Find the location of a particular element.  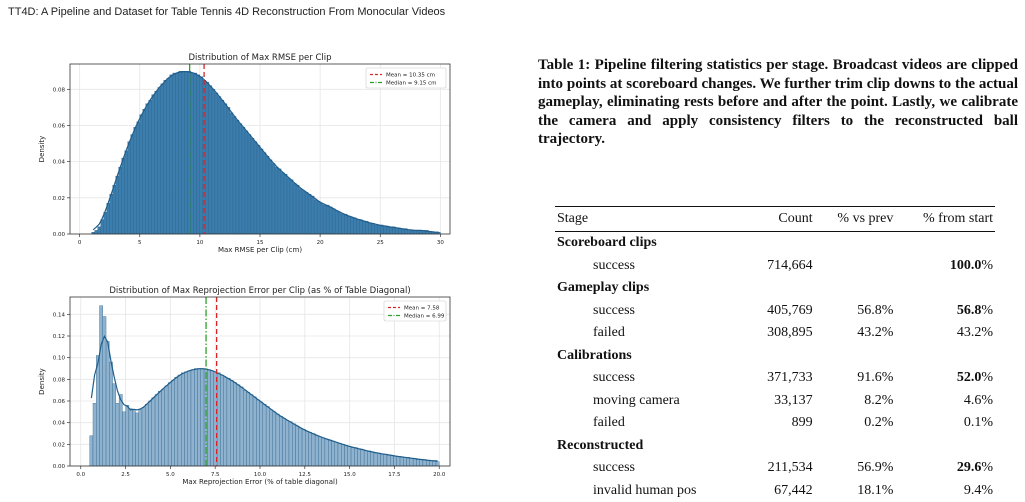

row-label: failed is located at coordinates (651, 333).